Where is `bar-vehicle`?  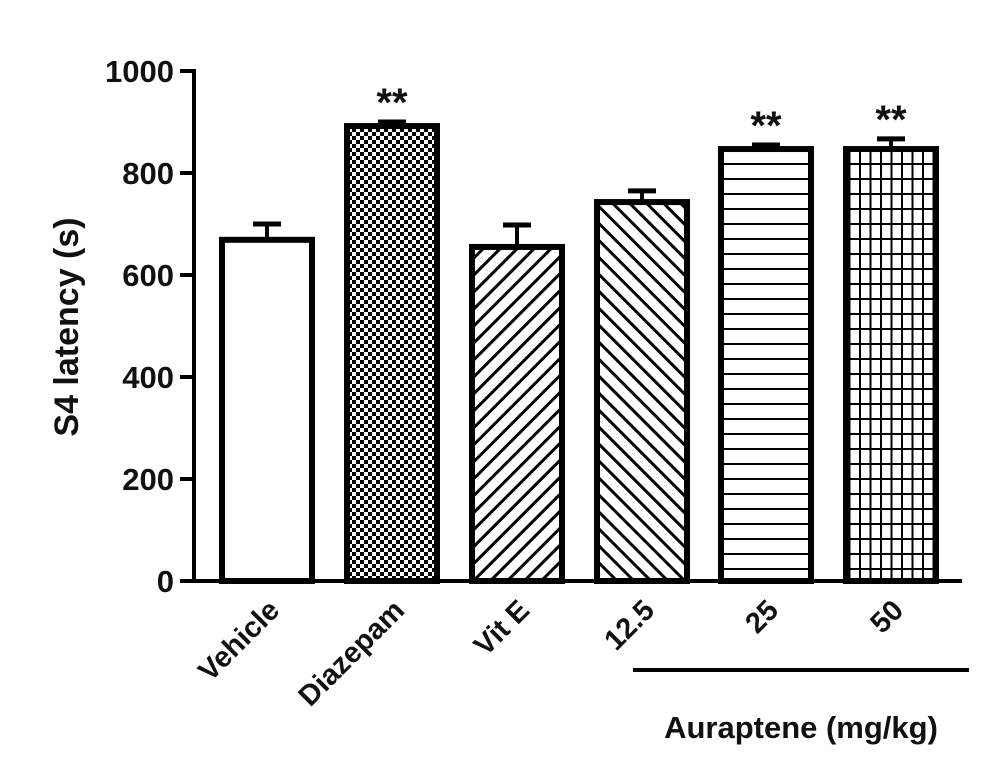
bar-vehicle is located at coordinates (267, 410).